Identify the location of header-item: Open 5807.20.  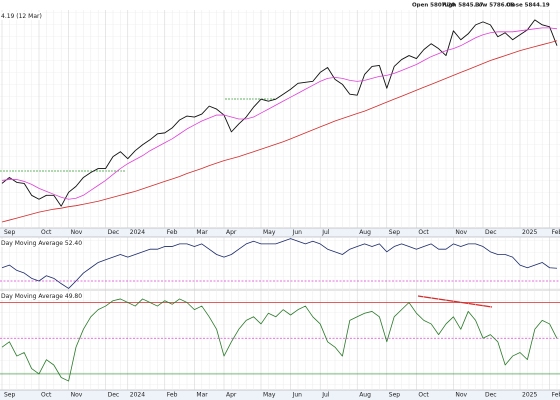
(433, 6).